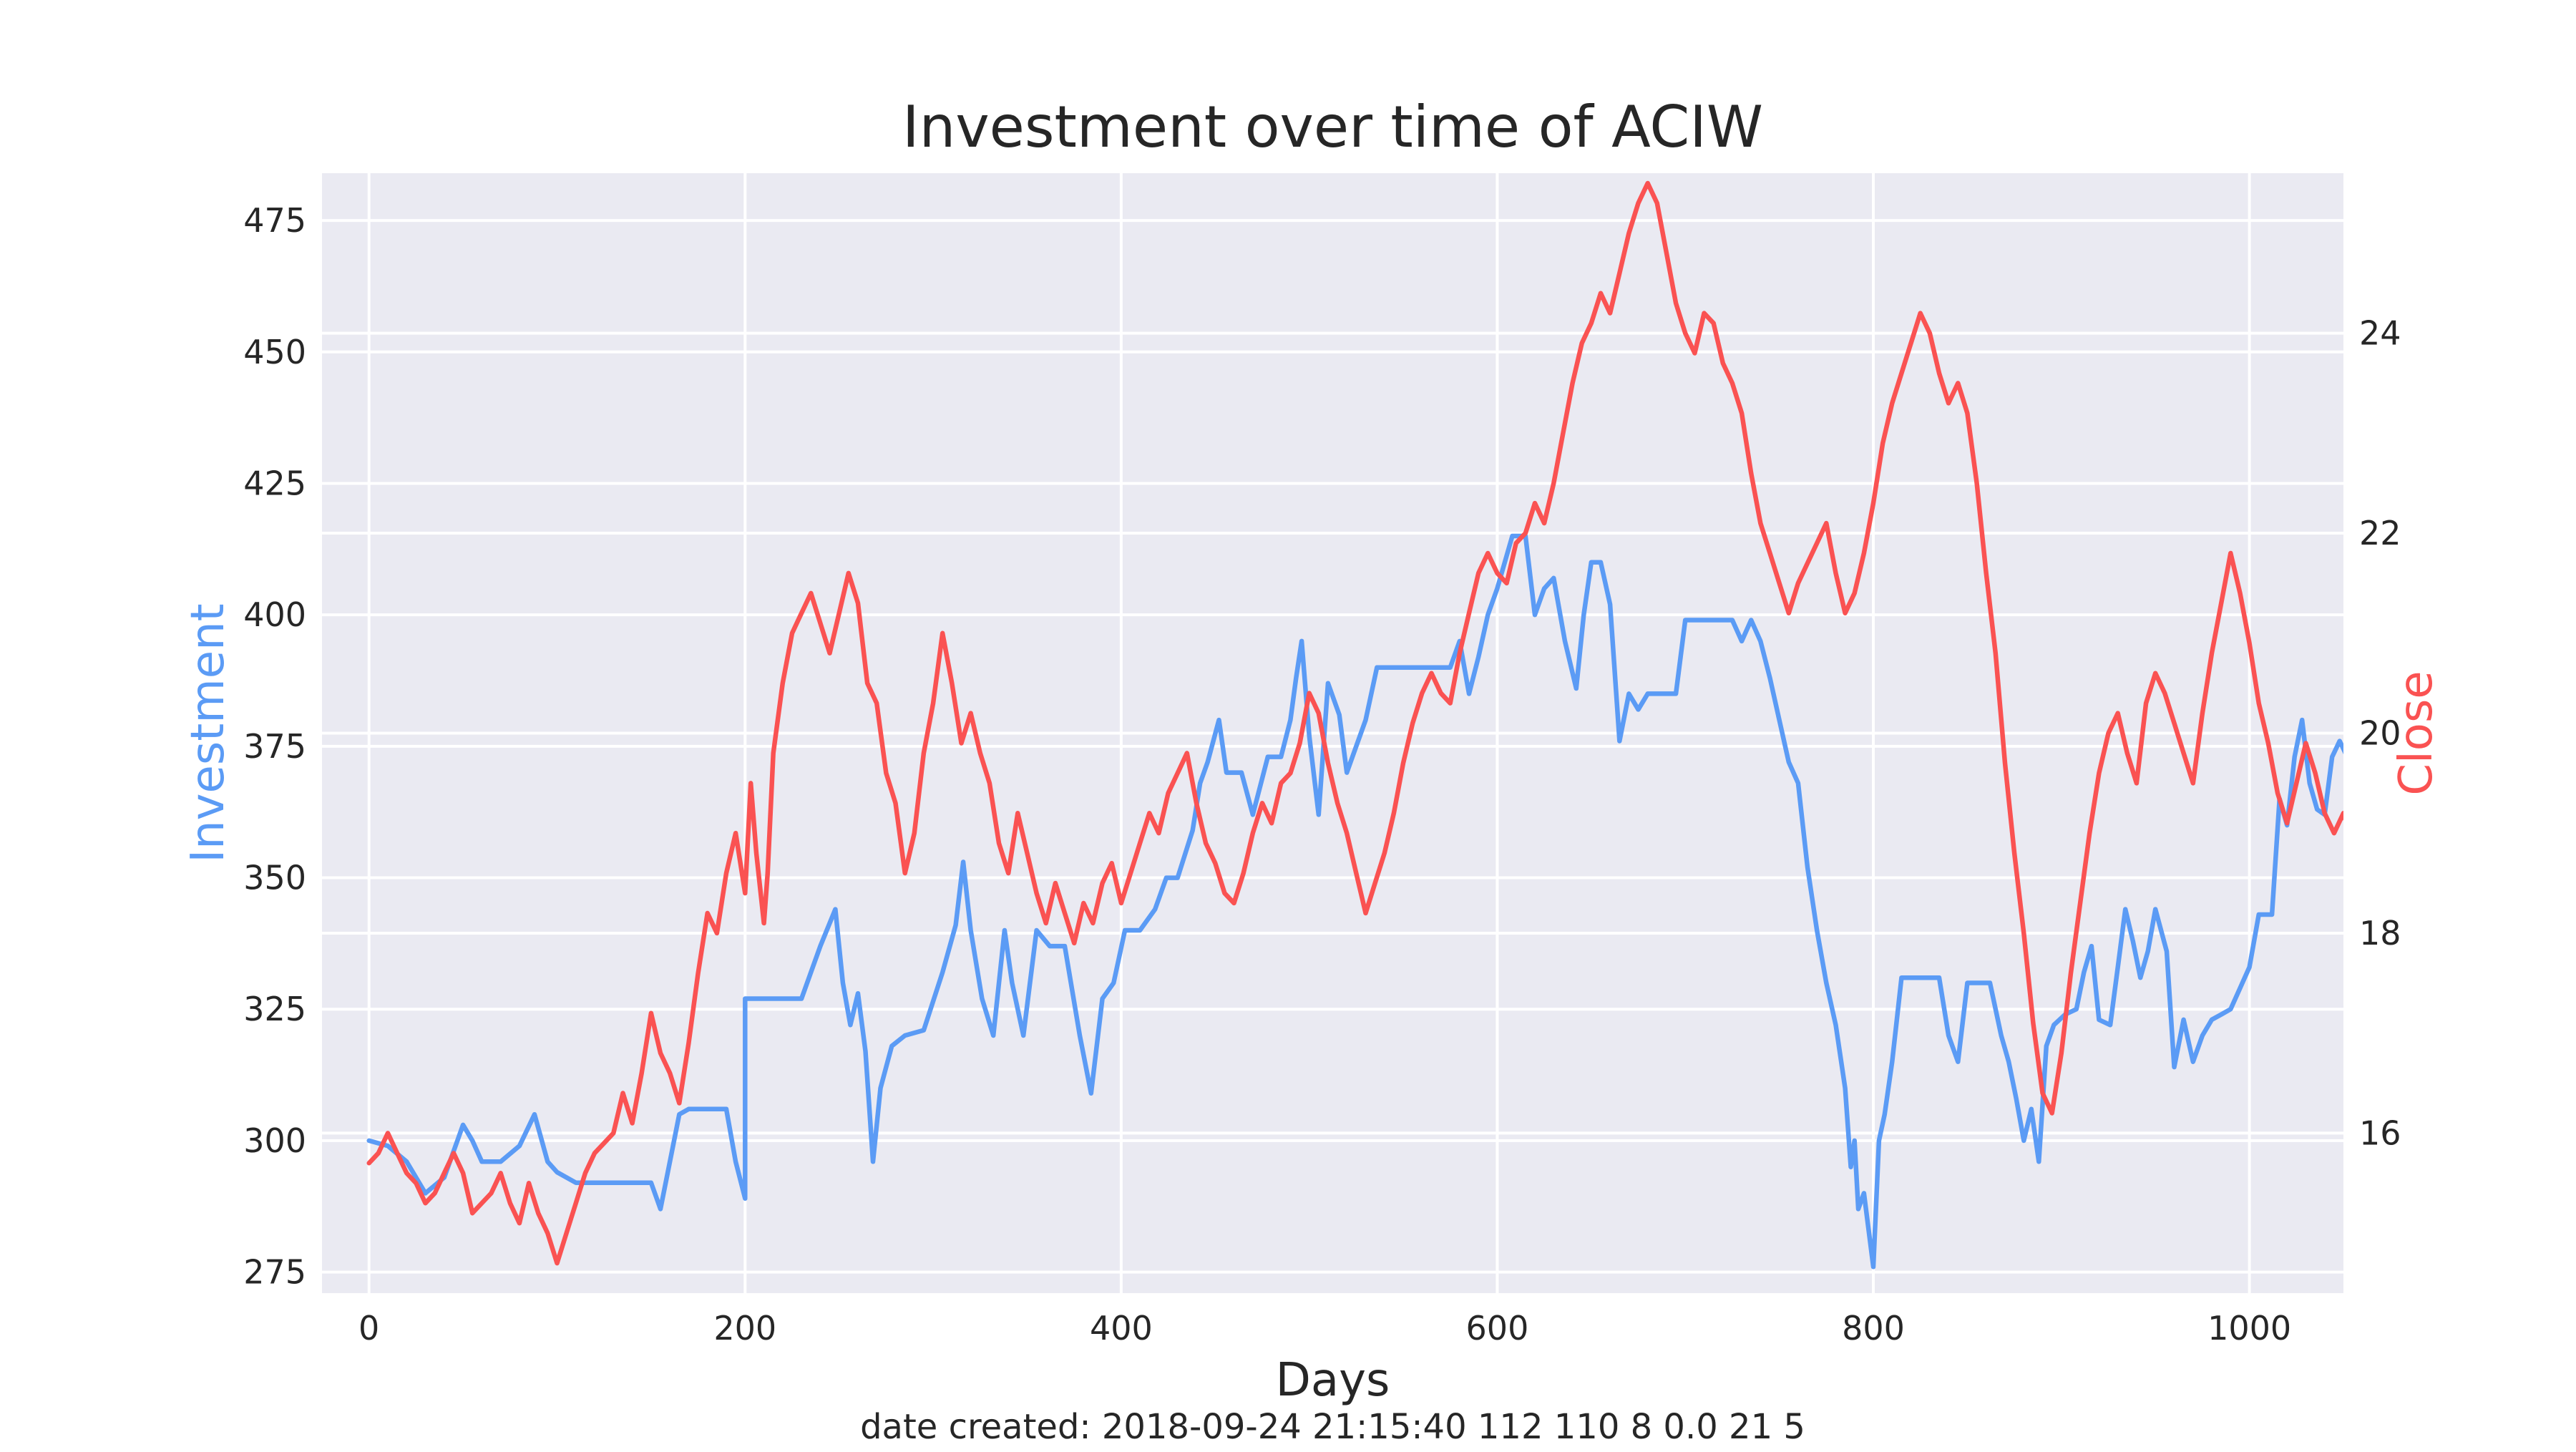 The height and width of the screenshot is (1452, 2576). What do you see at coordinates (368, 1328) in the screenshot?
I see `x-tick-label: 0` at bounding box center [368, 1328].